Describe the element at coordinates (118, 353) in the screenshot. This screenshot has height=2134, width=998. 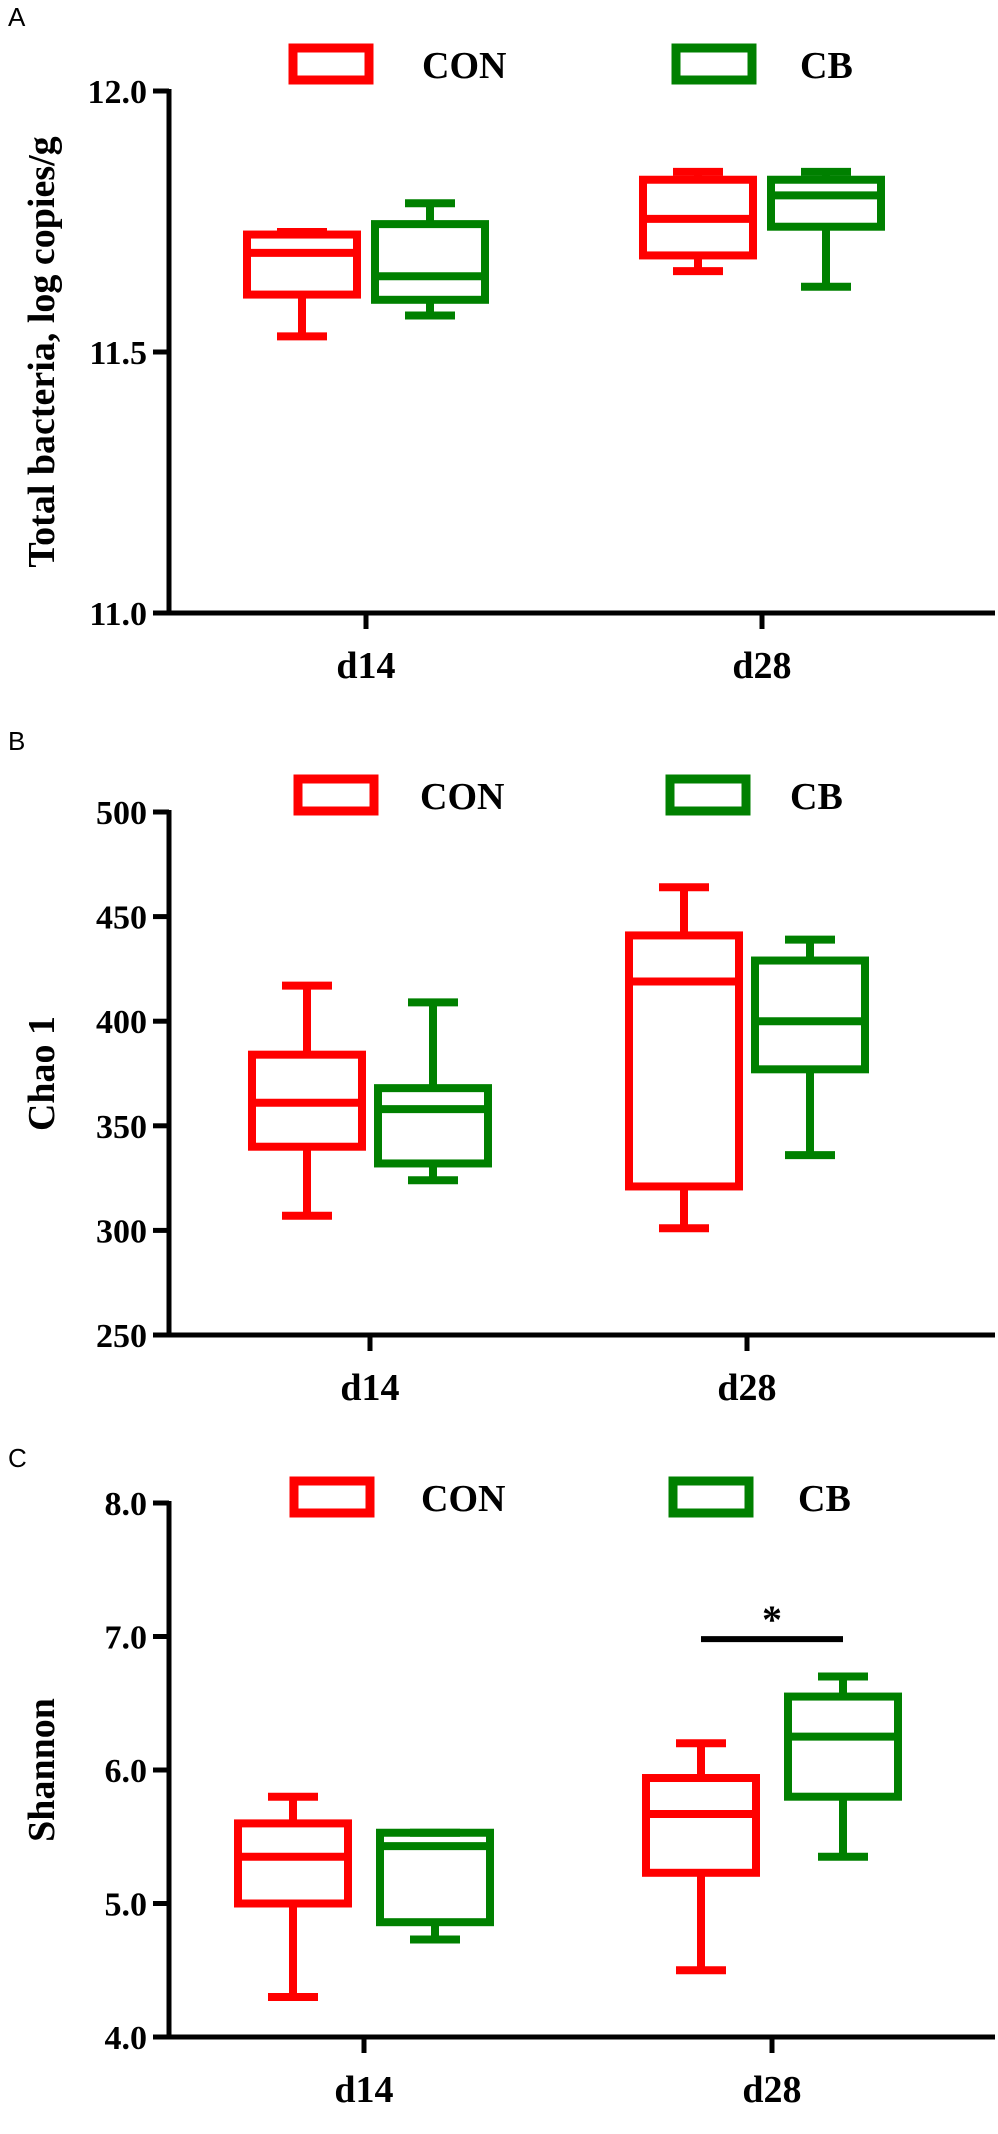
I see `y-tick-label: 11.5` at that location.